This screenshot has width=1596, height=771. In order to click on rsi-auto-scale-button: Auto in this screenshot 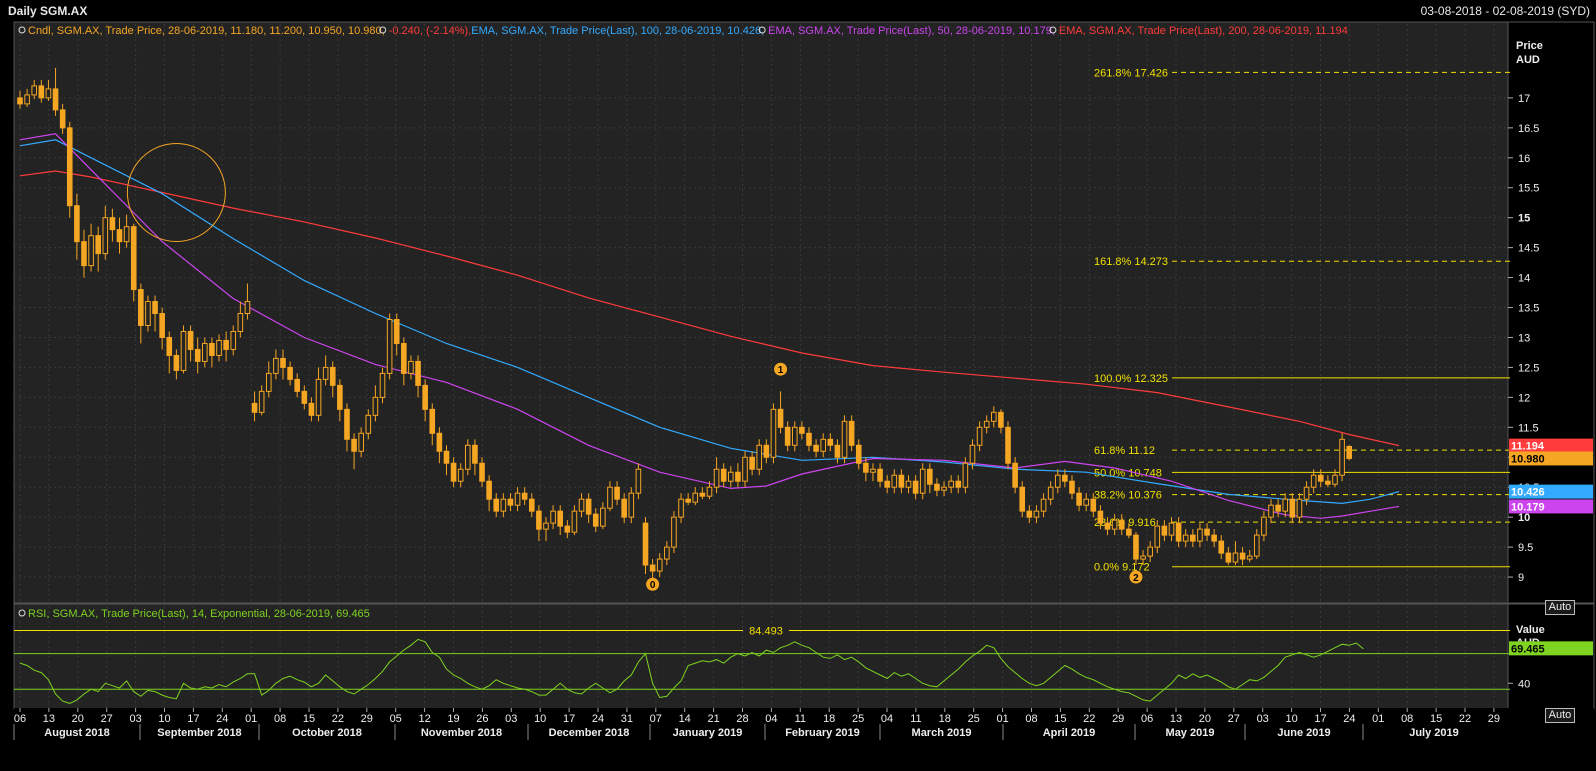, I will do `click(1560, 715)`.